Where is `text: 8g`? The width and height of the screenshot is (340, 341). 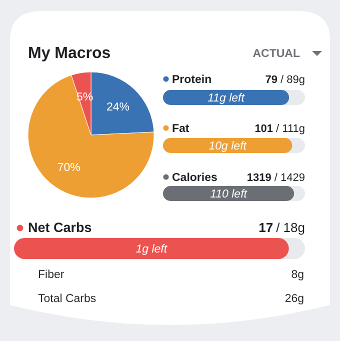
text: 8g is located at coordinates (297, 275).